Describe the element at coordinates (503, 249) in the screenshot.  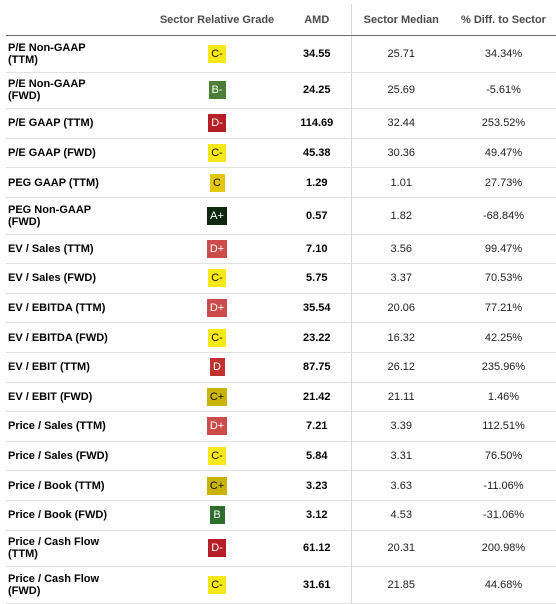
I see `diff-to-sector-value: 99.47%` at that location.